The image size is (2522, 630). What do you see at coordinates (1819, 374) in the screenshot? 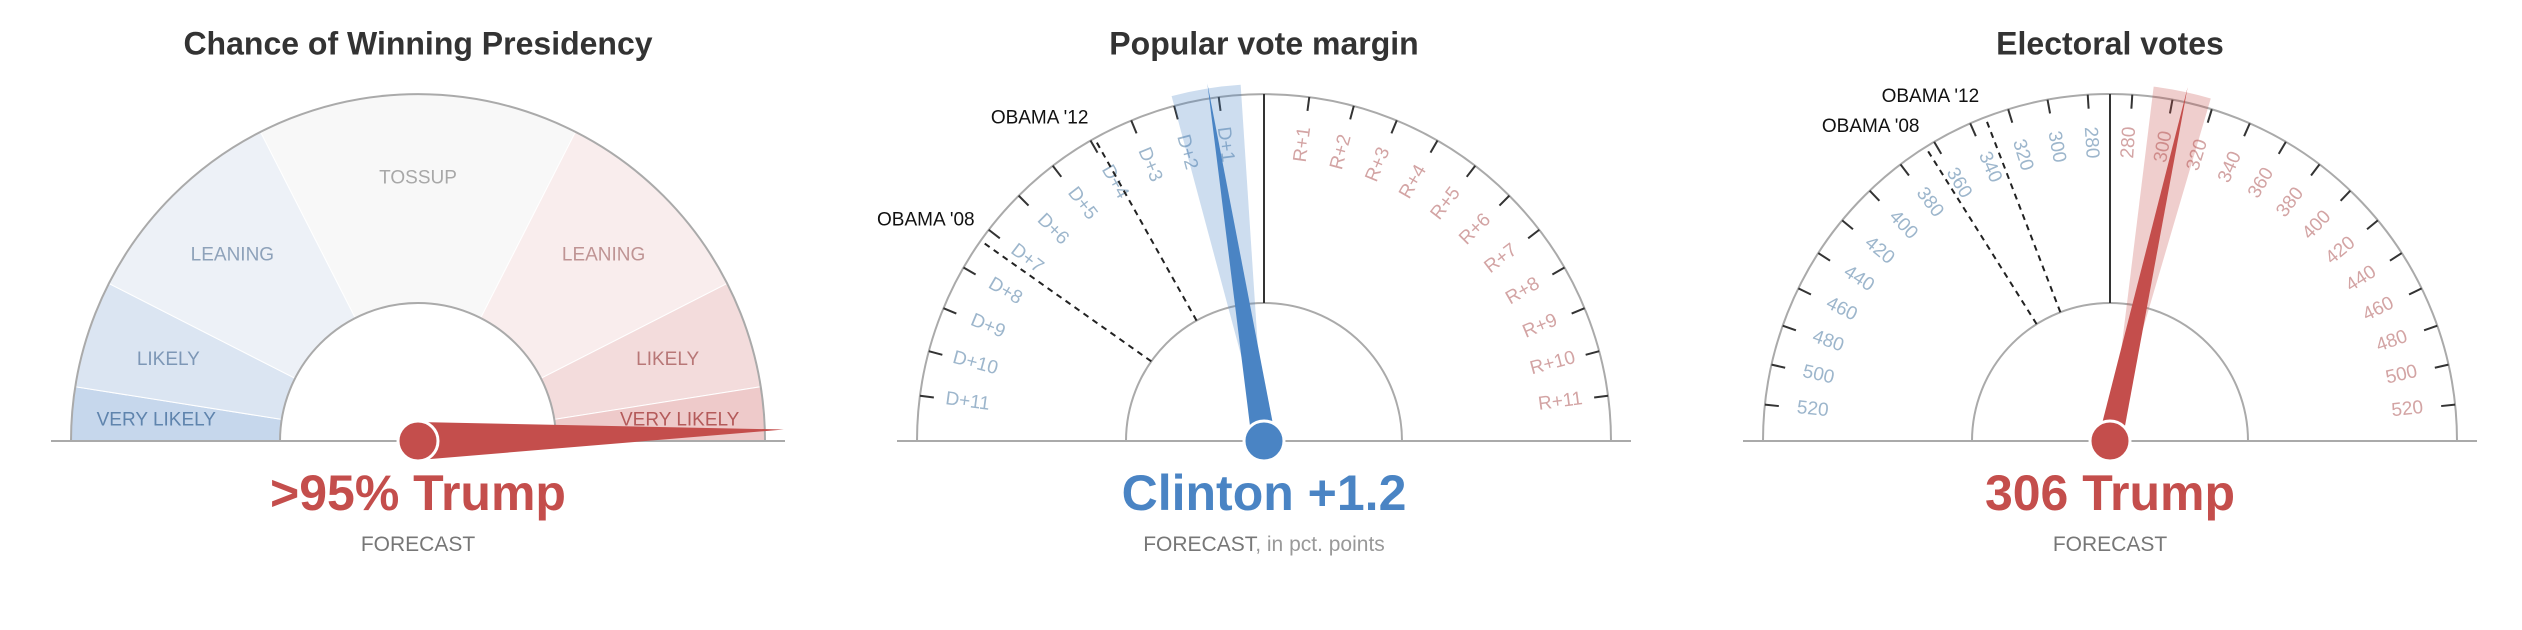
I see `tick-label: 500` at bounding box center [1819, 374].